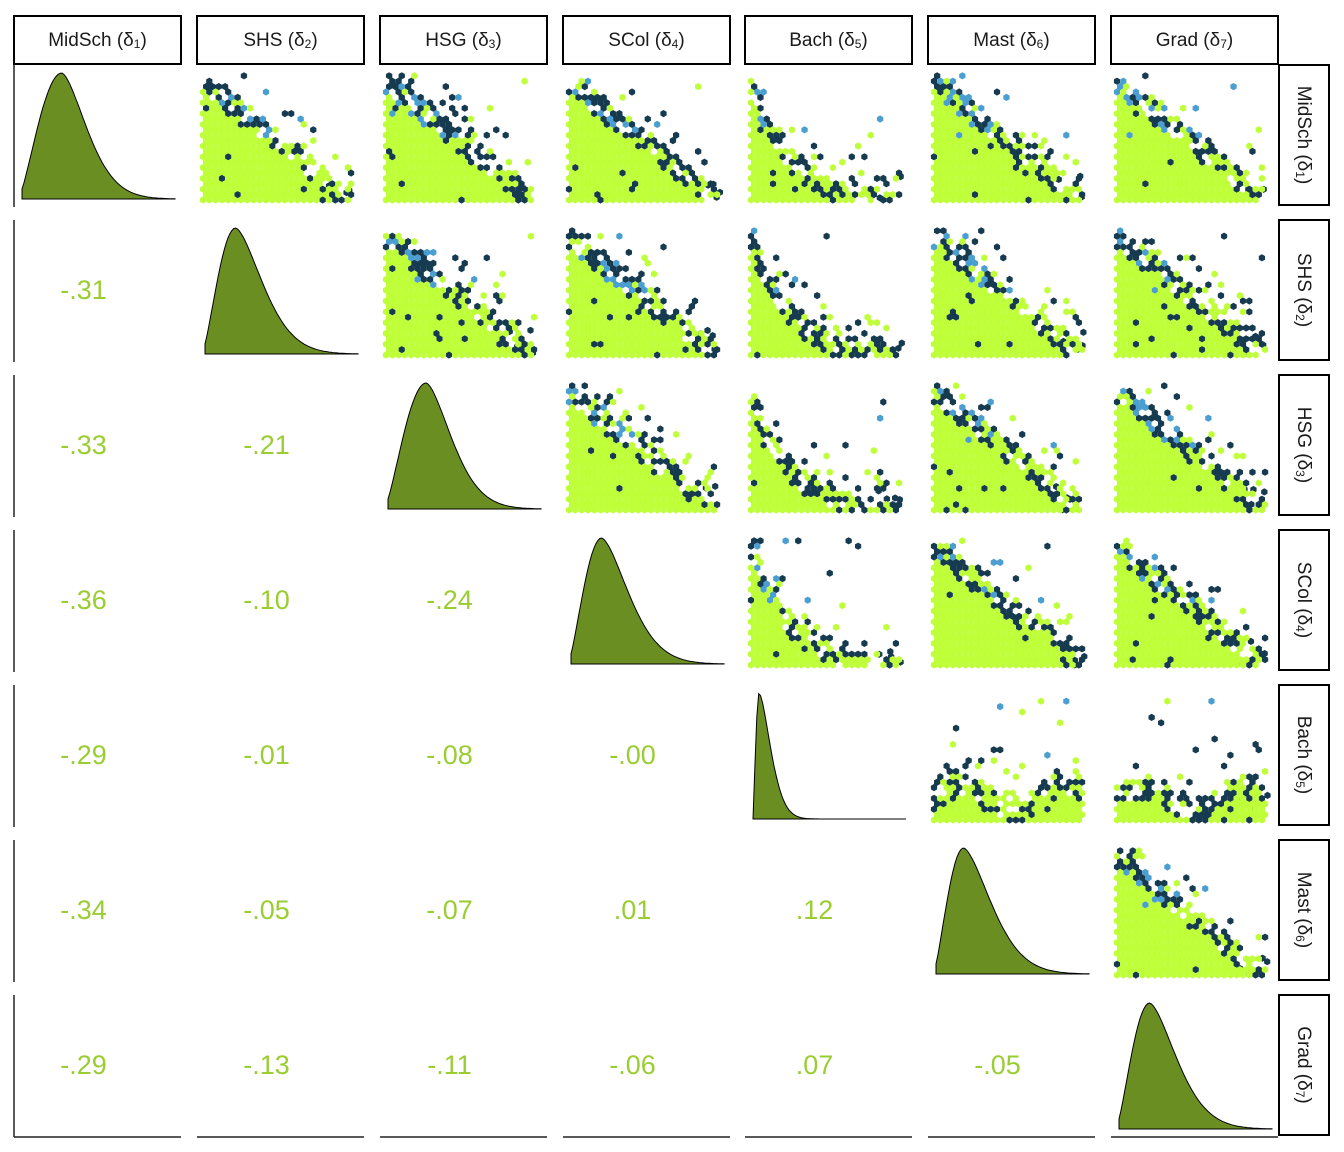 Image resolution: width=1344 pixels, height=1152 pixels. Describe the element at coordinates (632, 1065) in the screenshot. I see `correlation-label: -.06` at that location.